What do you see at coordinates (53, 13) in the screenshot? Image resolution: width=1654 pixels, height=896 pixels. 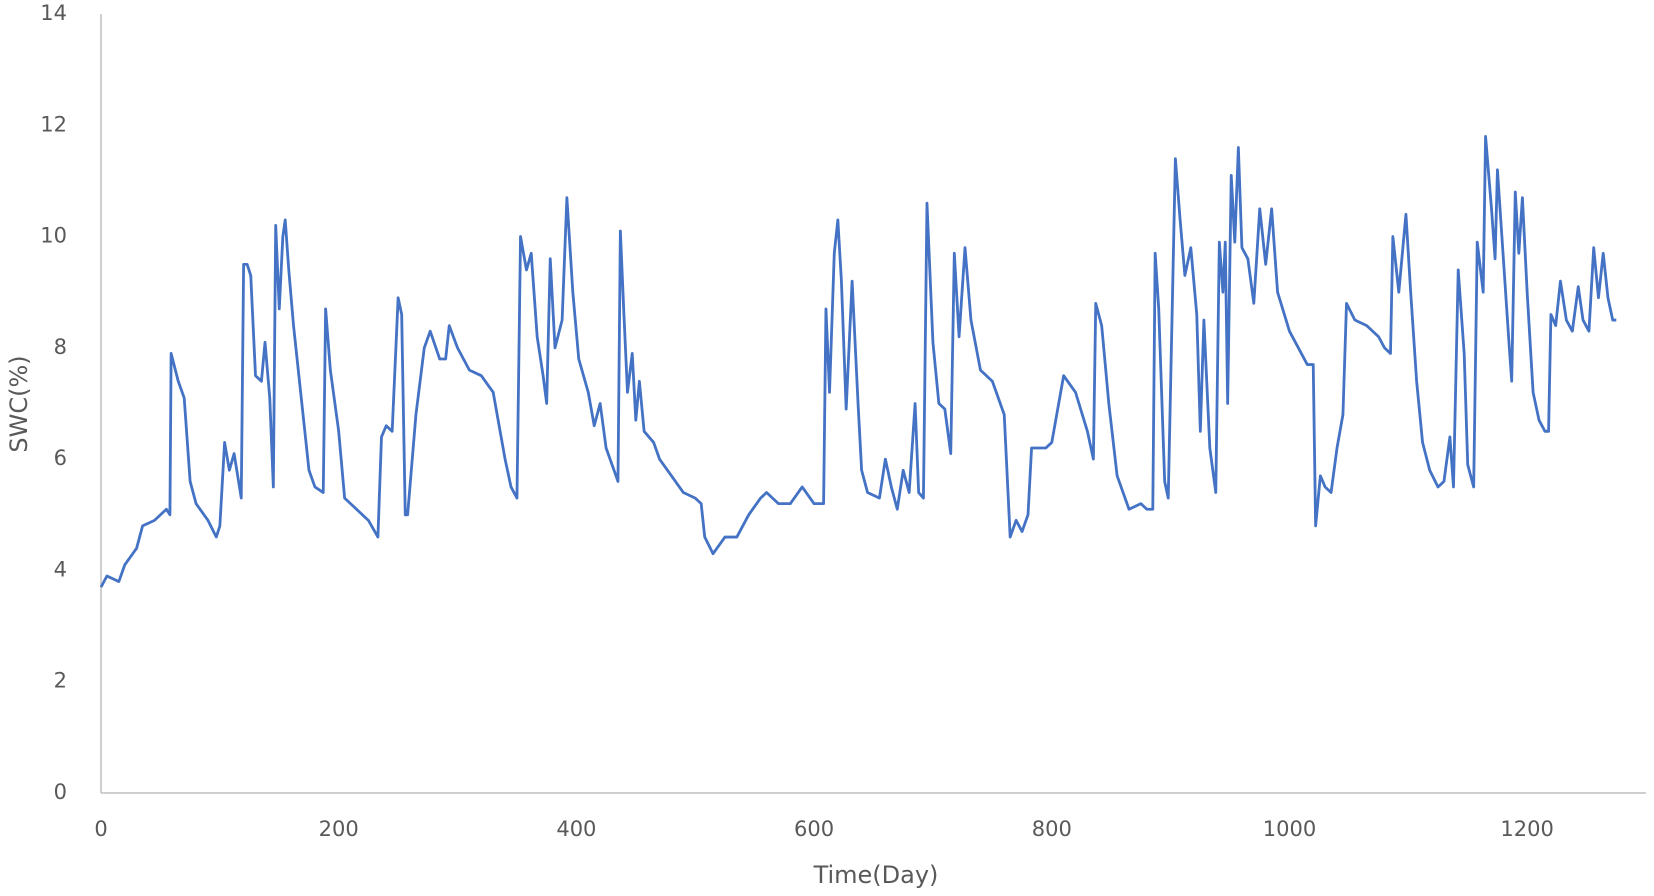 I see `y-tick-label: 14` at bounding box center [53, 13].